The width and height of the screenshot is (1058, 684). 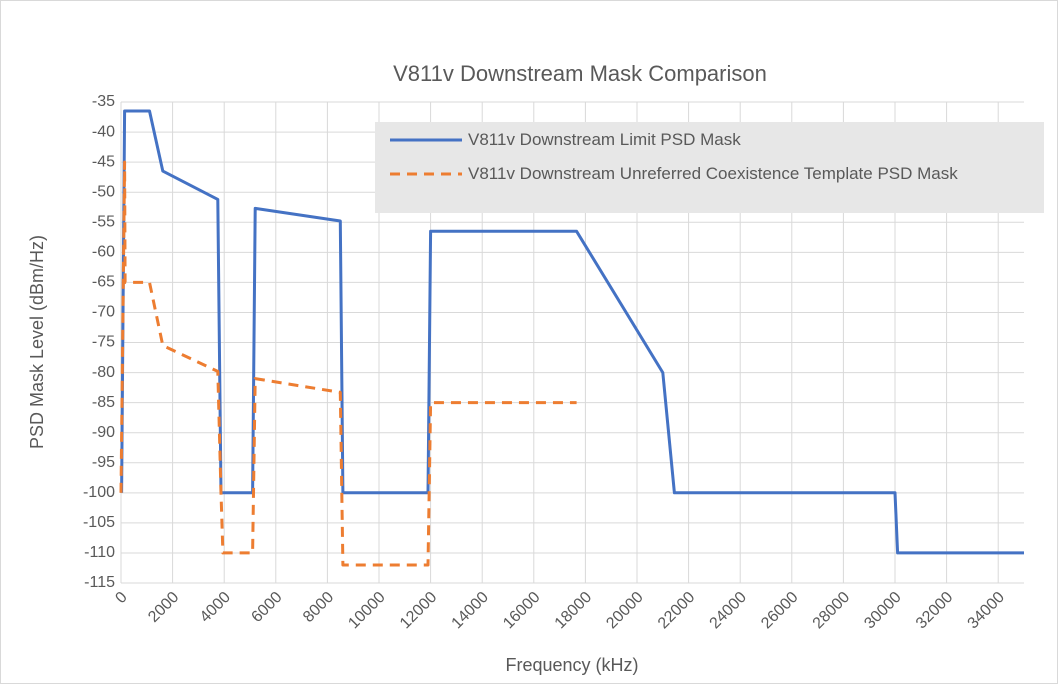 I want to click on y-tick-label: -40, so click(x=103, y=131).